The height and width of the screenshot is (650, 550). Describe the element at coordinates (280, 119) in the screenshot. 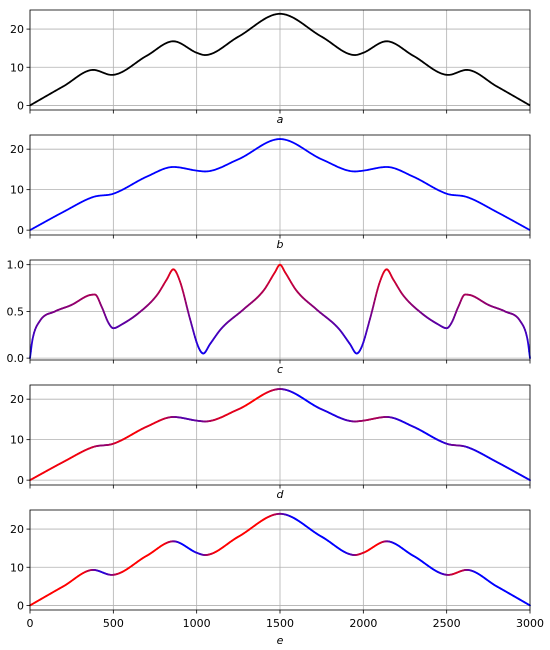

I see `subplot-label: a` at that location.